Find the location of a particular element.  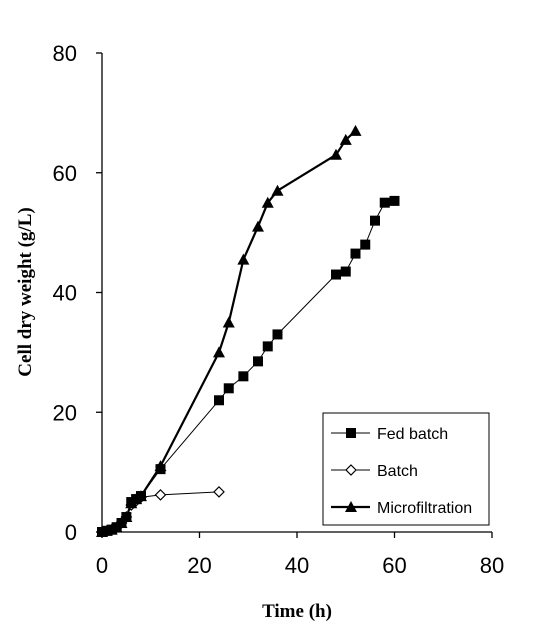

legend-label-microfiltration: Microfiltration is located at coordinates (424, 508).